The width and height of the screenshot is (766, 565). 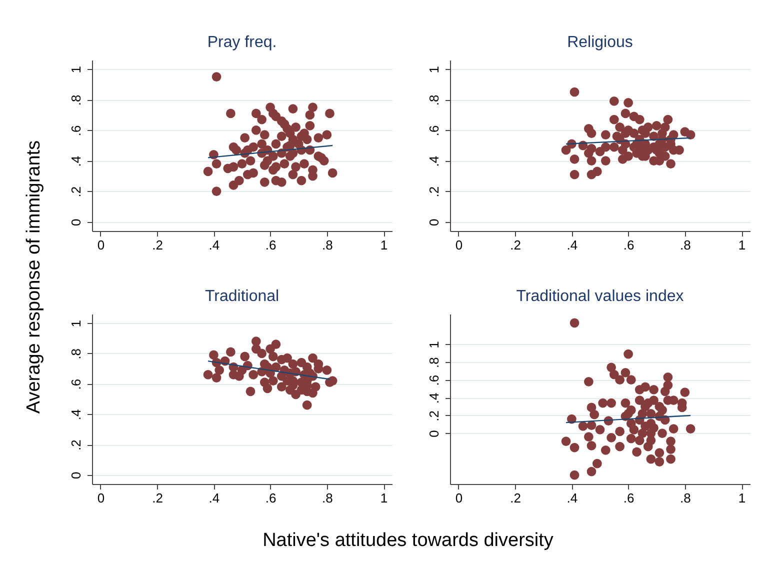 I want to click on chart-title: Pray freq., so click(x=242, y=42).